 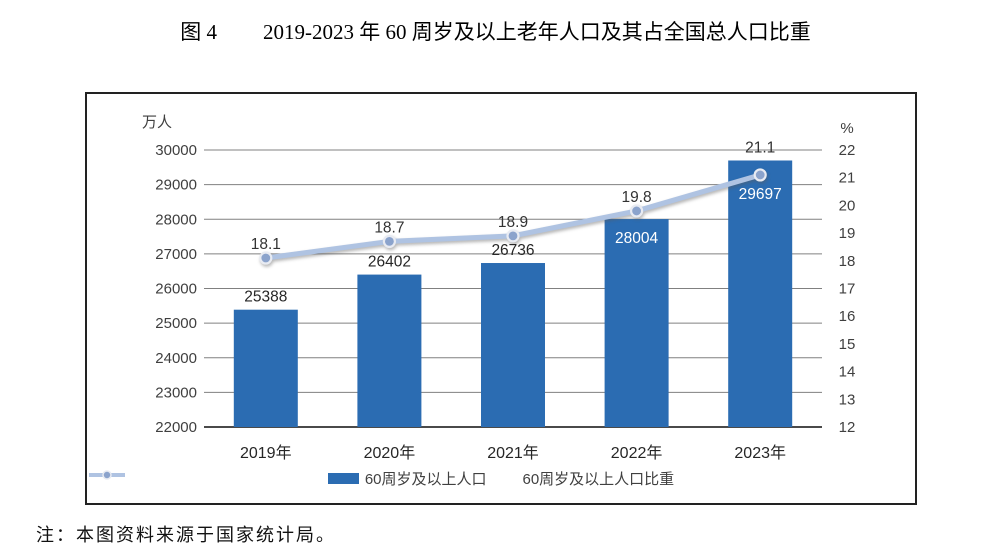 What do you see at coordinates (847, 399) in the screenshot?
I see `y-tick-label-right: 13` at bounding box center [847, 399].